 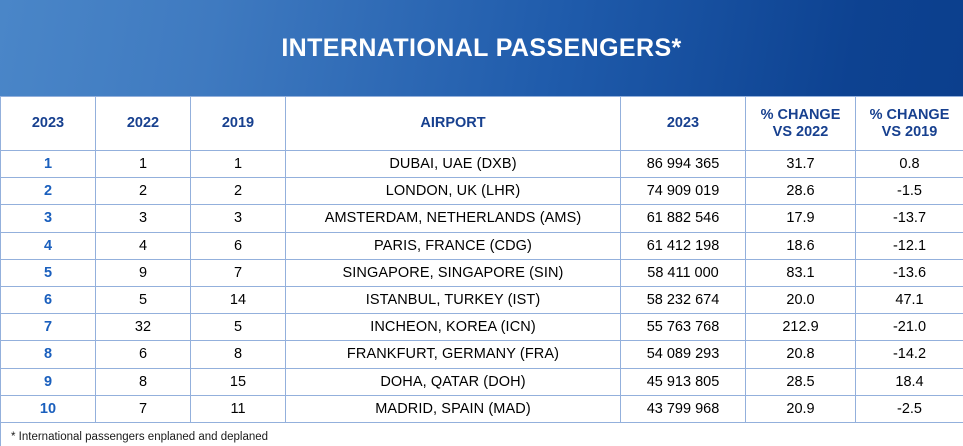 I want to click on cell-rank-2022: 9, so click(x=143, y=272).